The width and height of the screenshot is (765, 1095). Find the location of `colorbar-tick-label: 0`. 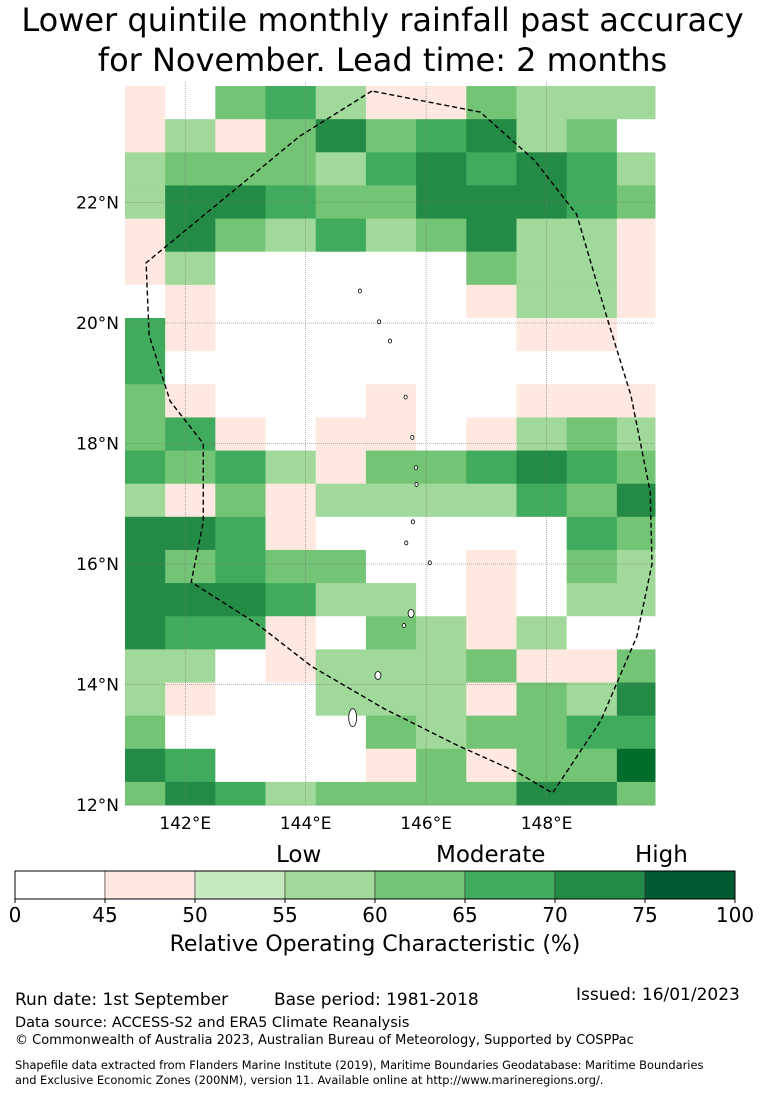

colorbar-tick-label: 0 is located at coordinates (15, 915).